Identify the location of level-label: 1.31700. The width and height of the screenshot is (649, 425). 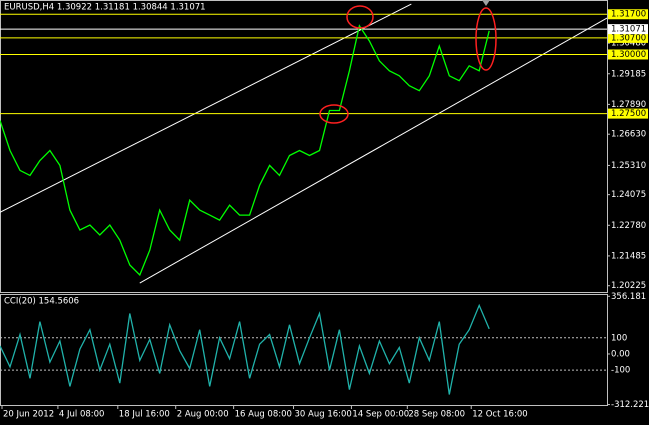
(628, 15).